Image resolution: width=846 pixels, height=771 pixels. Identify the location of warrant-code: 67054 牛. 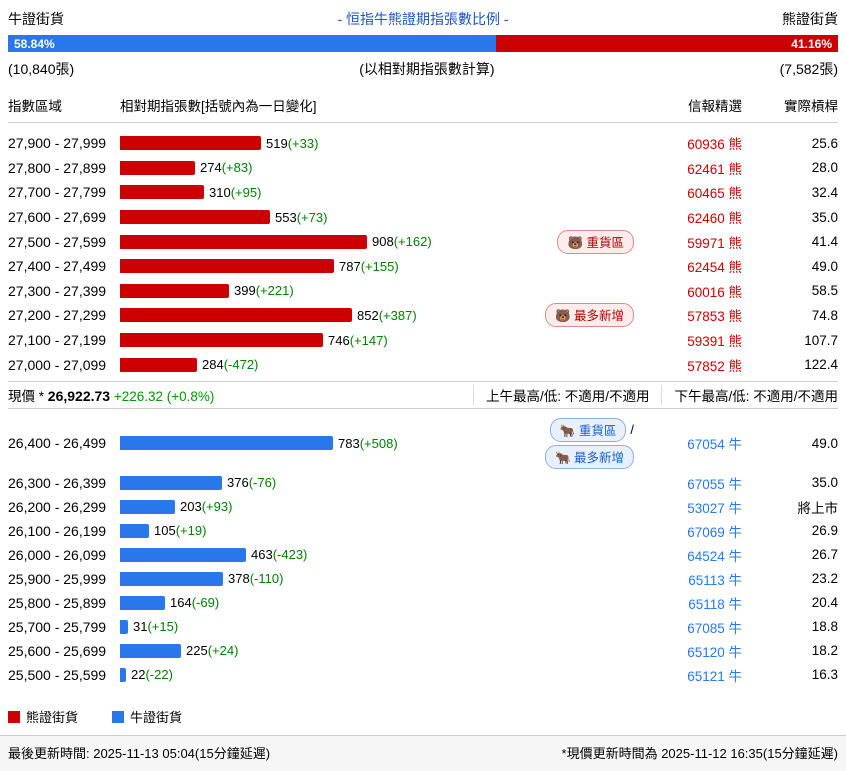
(714, 445).